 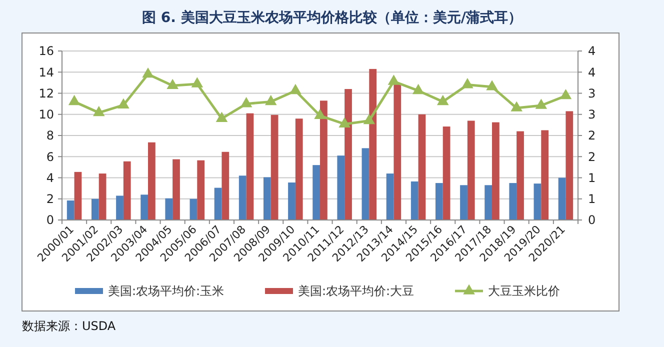 I want to click on y-tick-label: 2, so click(x=50, y=199).